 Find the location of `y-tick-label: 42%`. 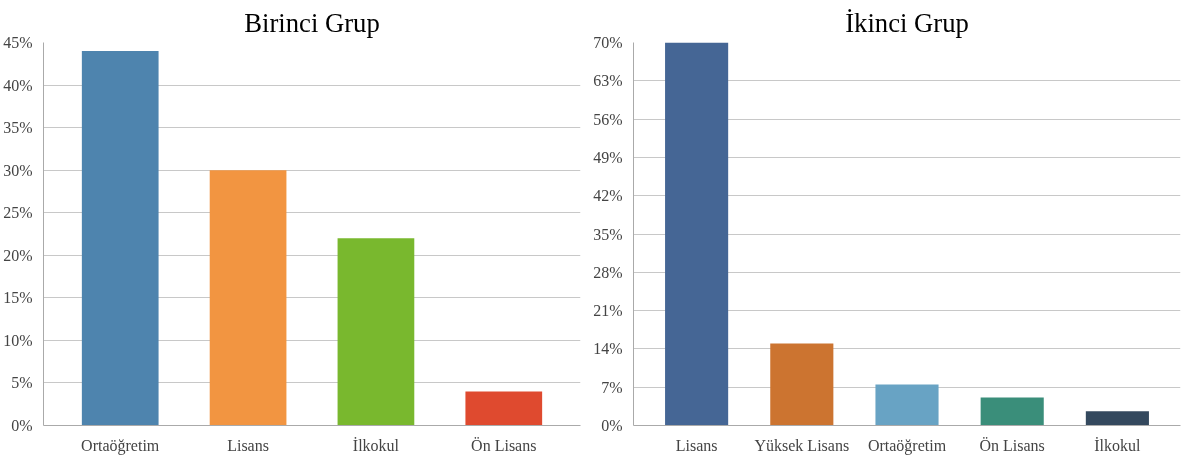

y-tick-label: 42% is located at coordinates (608, 196).